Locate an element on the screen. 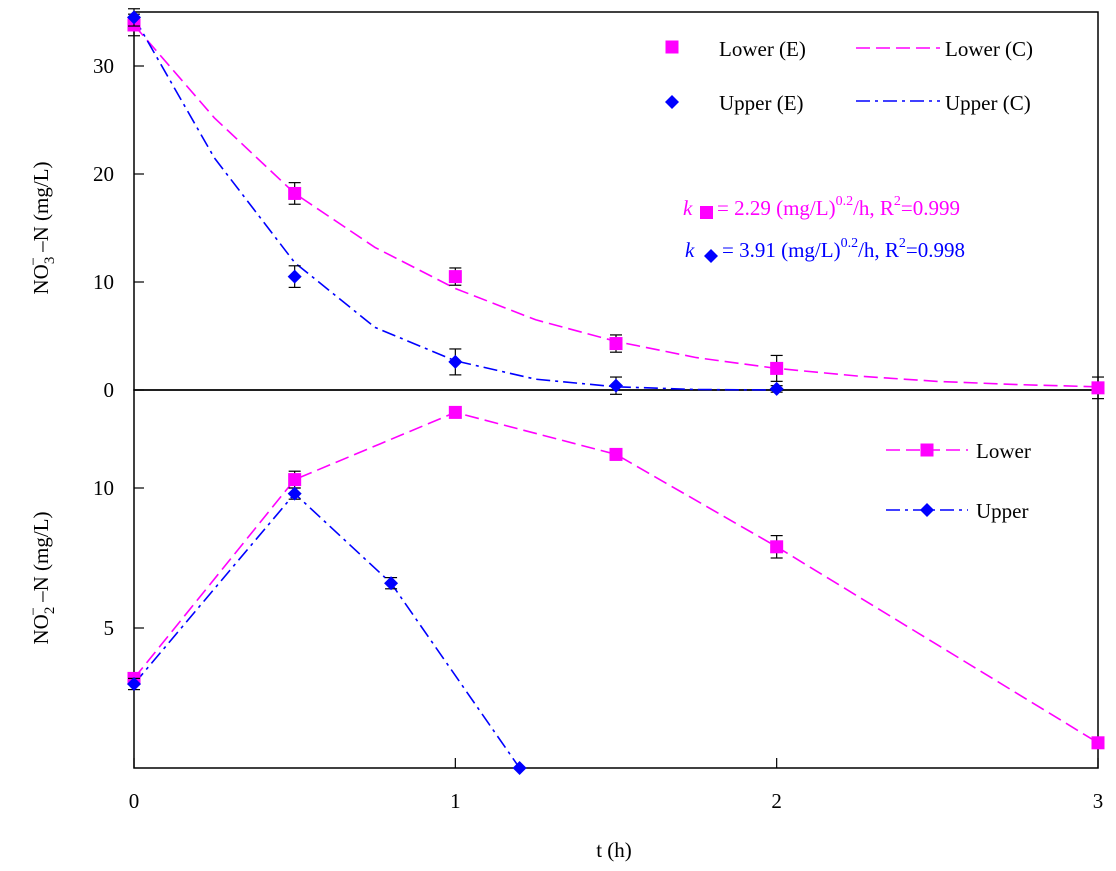 This screenshot has height=871, width=1116. k-upper-annotation: k = 3.91 (mg/L)0.2/h, R2=0.998 is located at coordinates (825, 249).